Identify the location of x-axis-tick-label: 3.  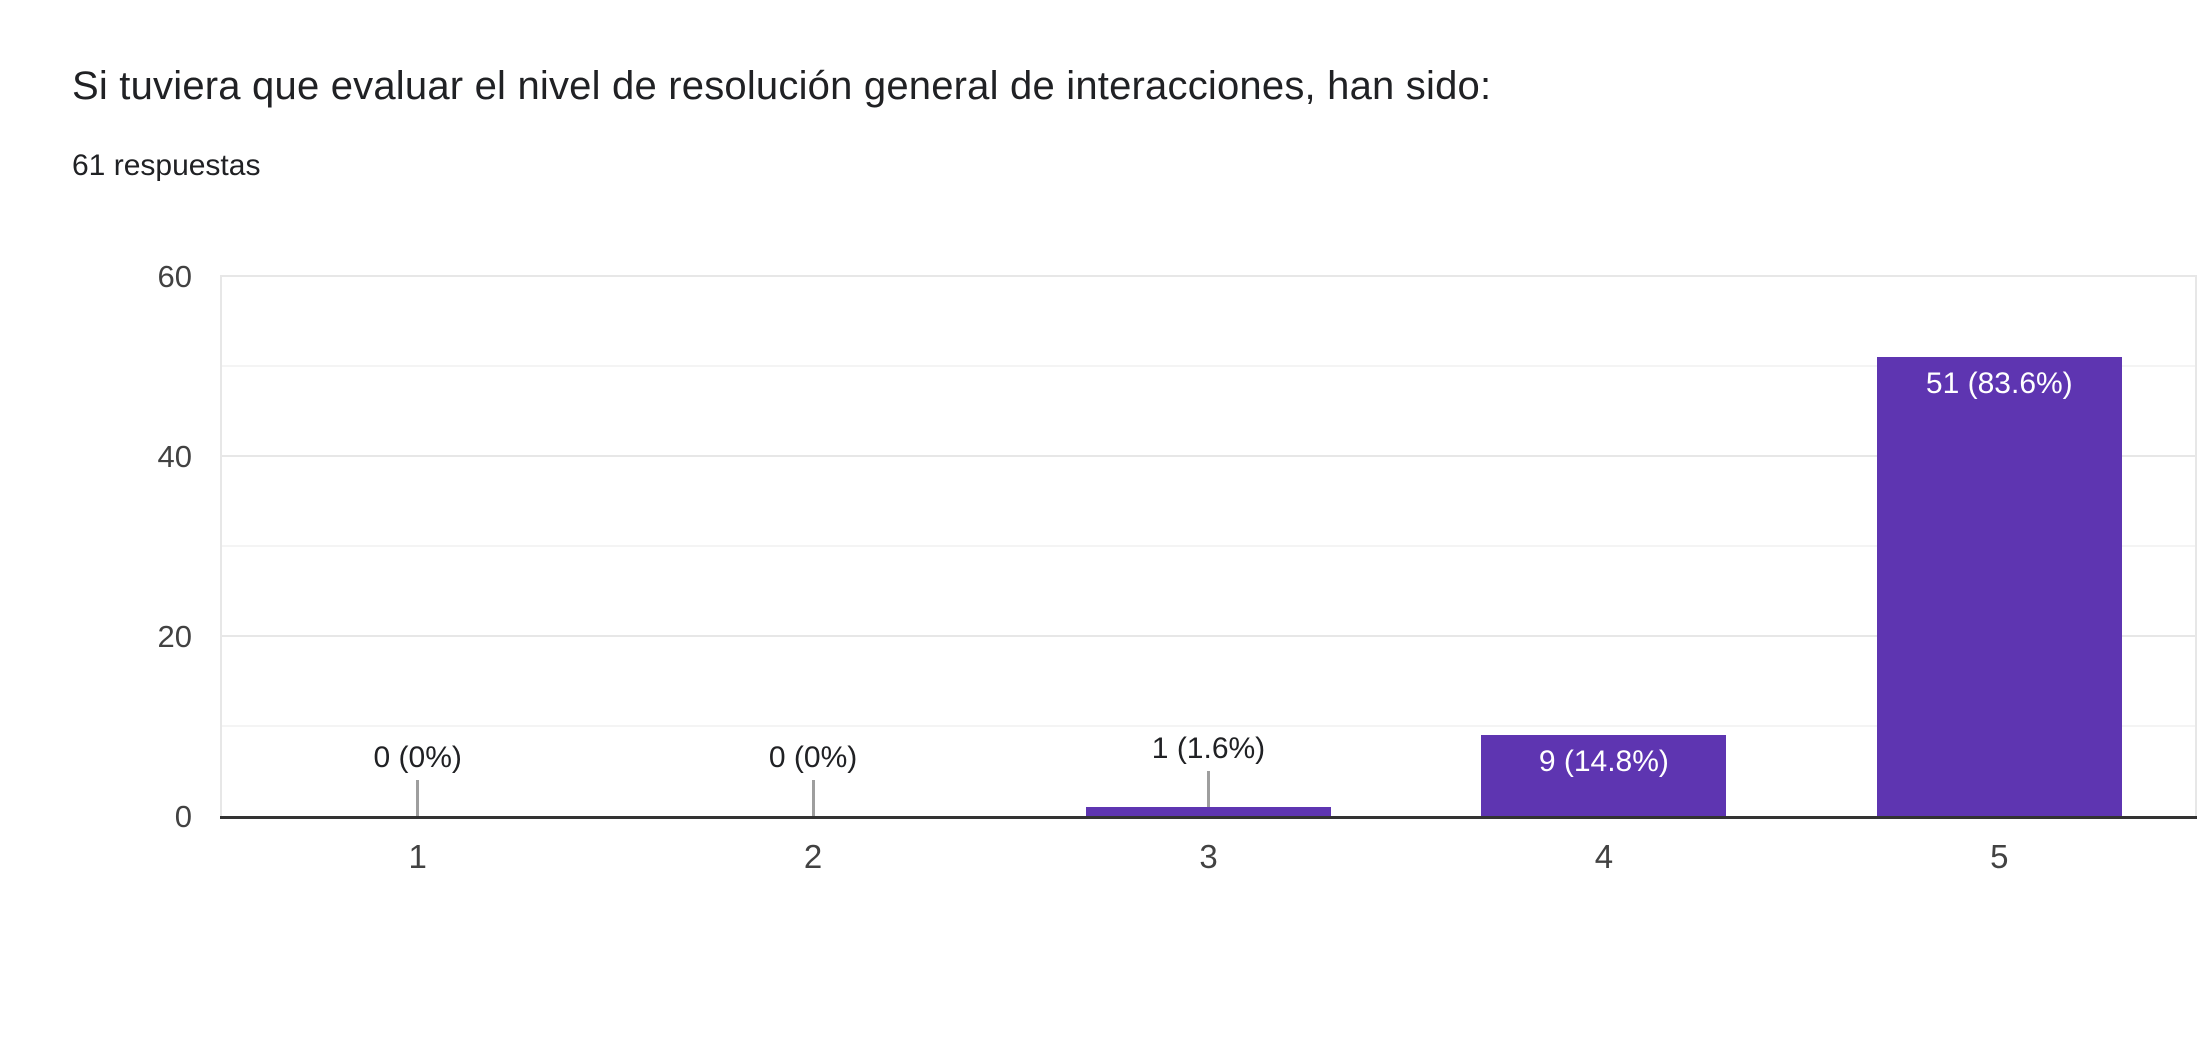
(1208, 856).